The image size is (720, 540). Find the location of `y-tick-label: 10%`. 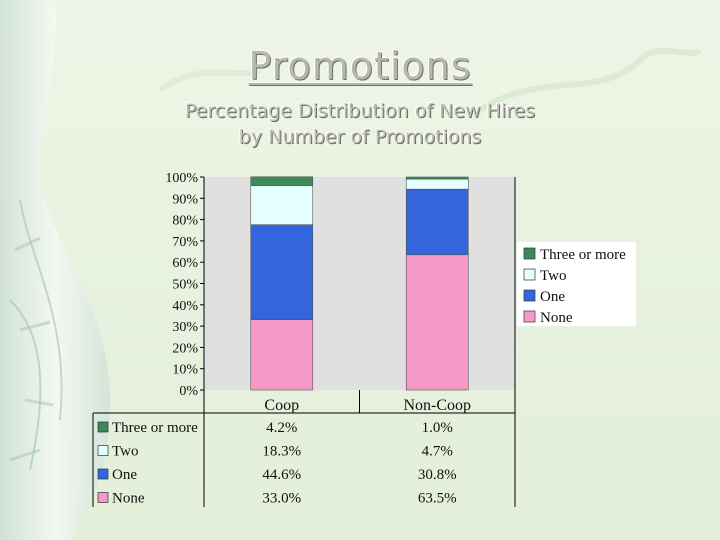

y-tick-label: 10% is located at coordinates (185, 370).